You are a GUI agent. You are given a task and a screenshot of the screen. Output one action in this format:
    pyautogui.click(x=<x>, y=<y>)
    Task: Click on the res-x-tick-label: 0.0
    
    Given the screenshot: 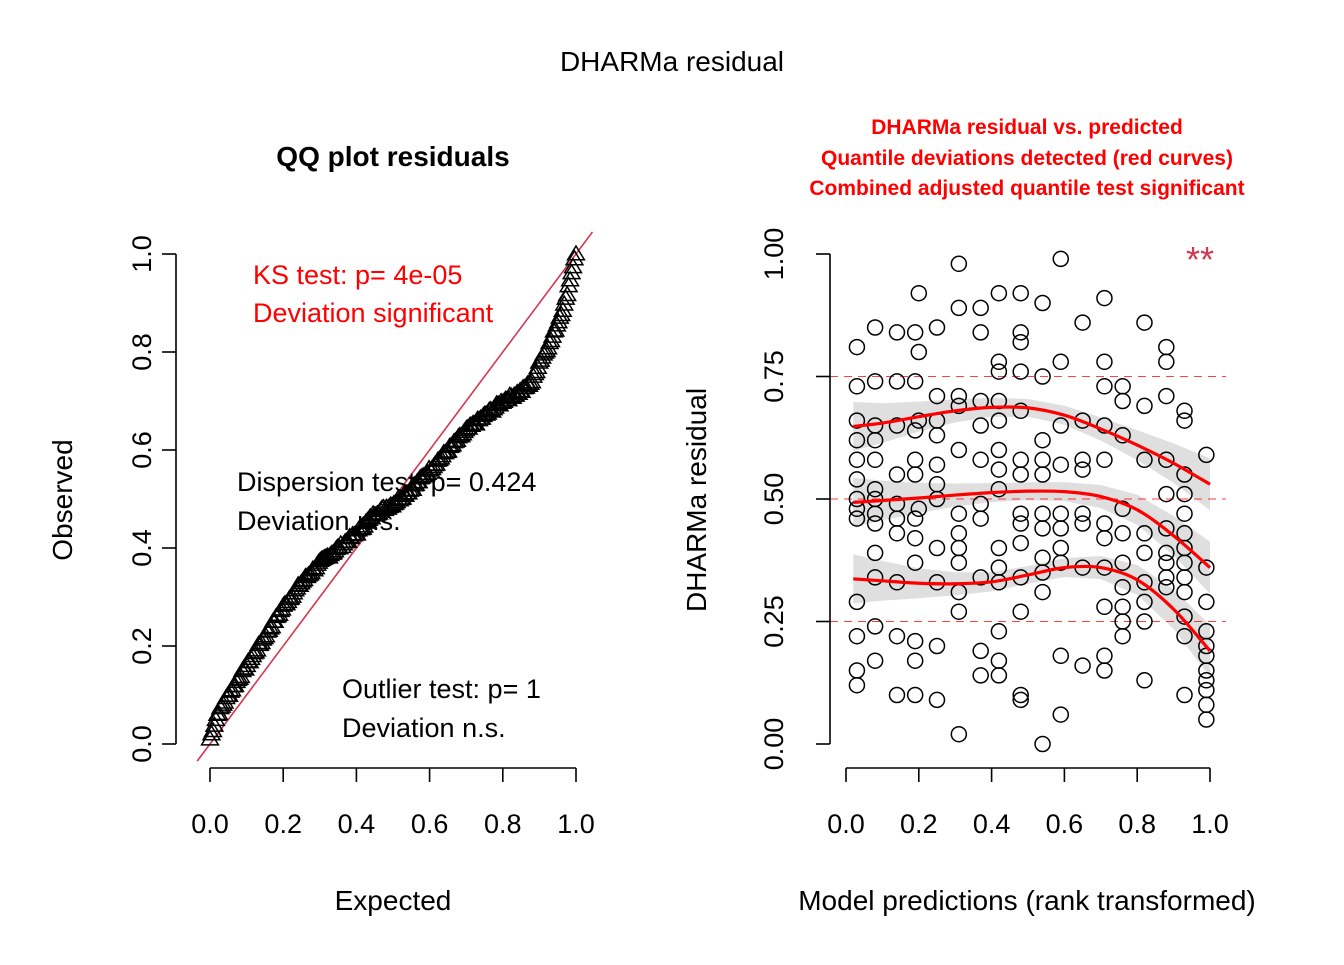 What is the action you would take?
    pyautogui.click(x=846, y=824)
    